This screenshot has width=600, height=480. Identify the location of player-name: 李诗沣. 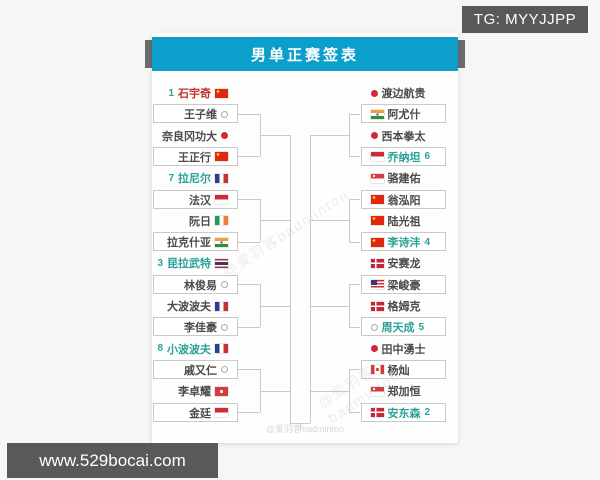
(404, 243).